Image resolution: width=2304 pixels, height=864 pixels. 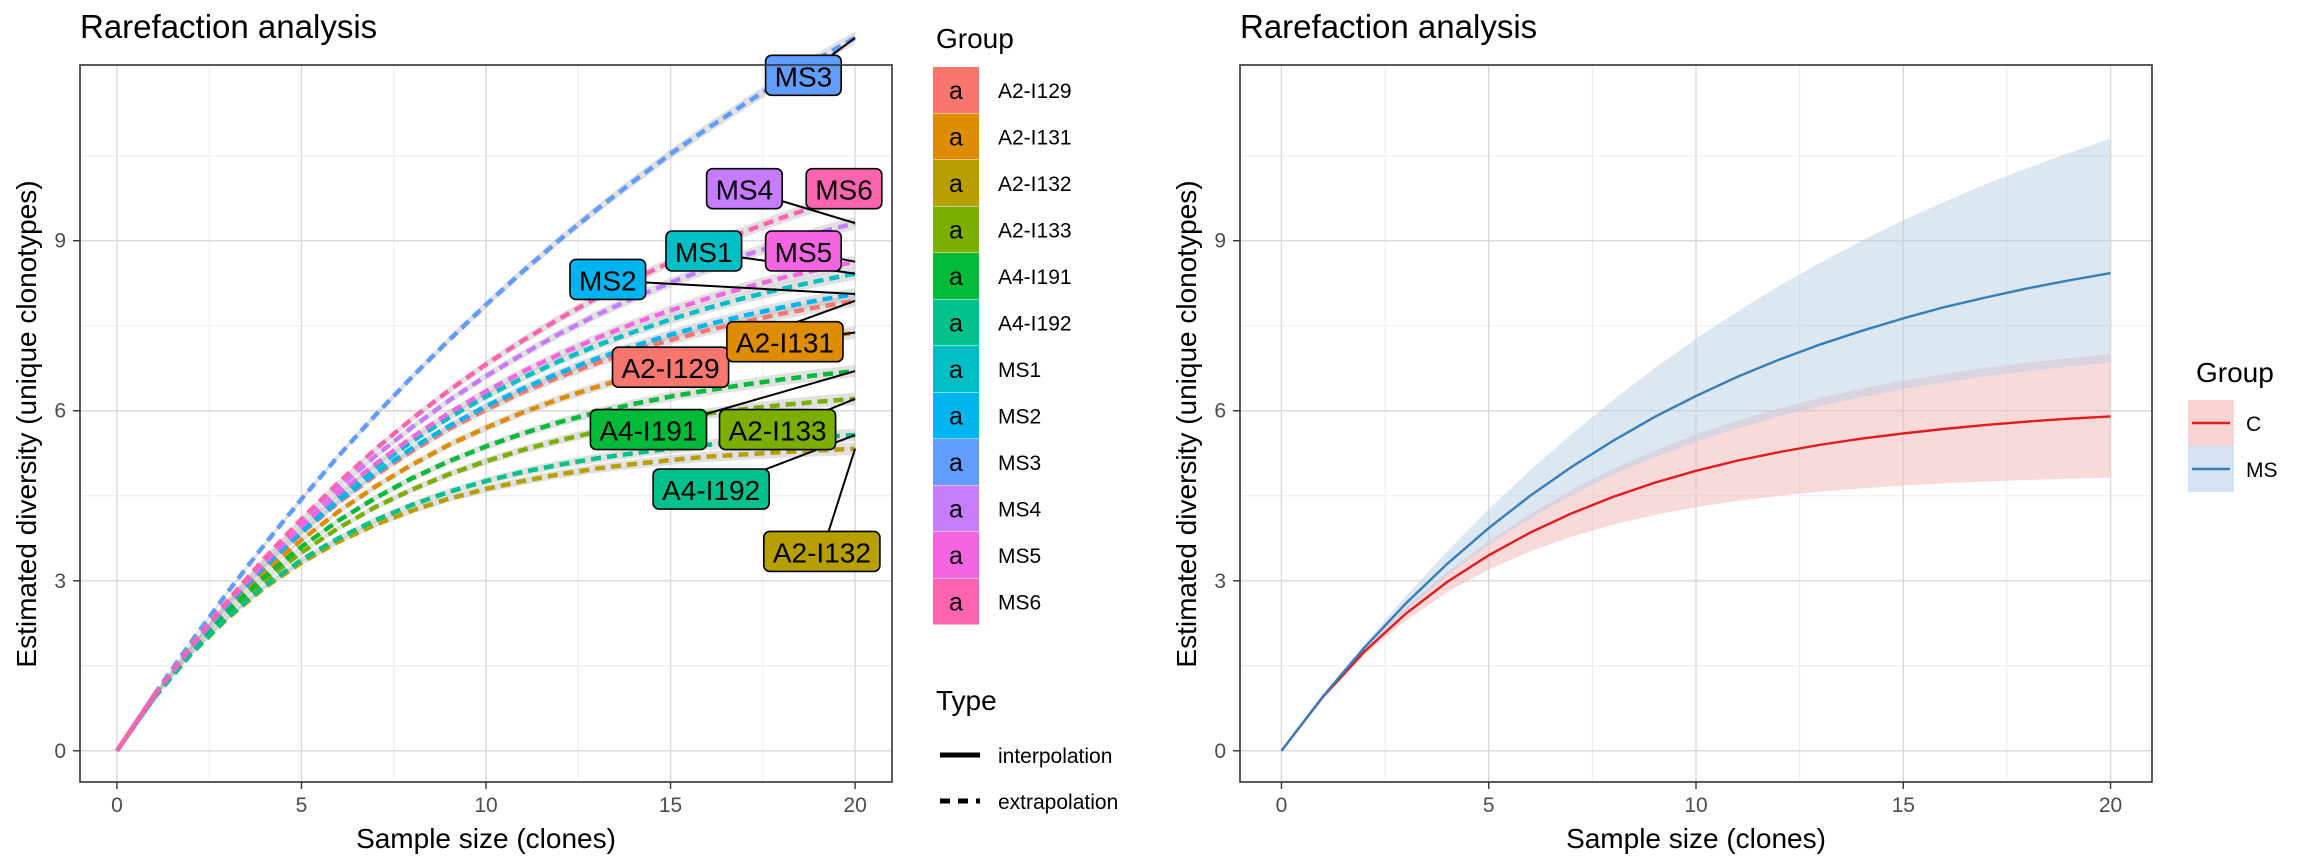 What do you see at coordinates (60, 581) in the screenshot?
I see `left-y-tick-label: 3` at bounding box center [60, 581].